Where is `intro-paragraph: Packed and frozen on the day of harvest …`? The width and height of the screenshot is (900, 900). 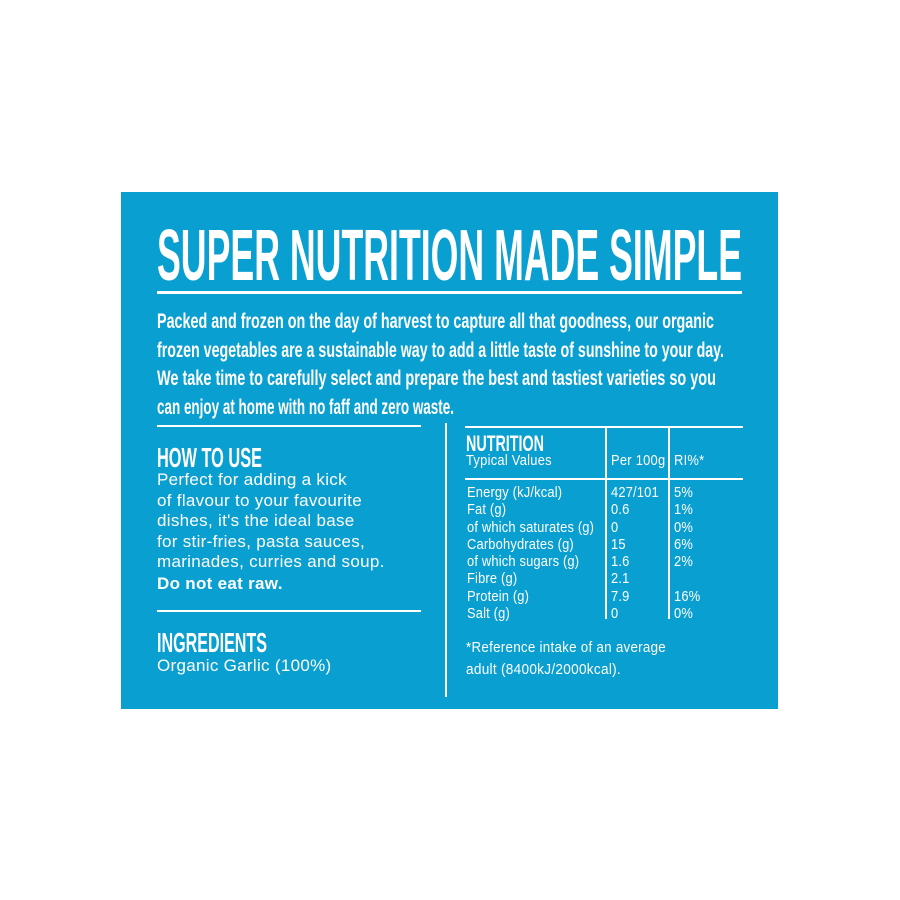 intro-paragraph: Packed and frozen on the day of harvest … is located at coordinates (528, 365).